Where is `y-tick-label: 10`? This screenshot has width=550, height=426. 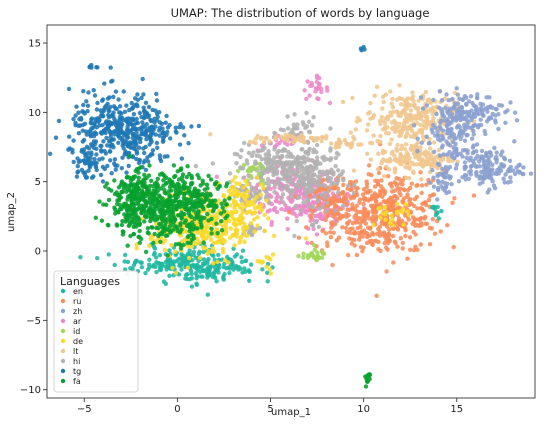
y-tick-label: 10 is located at coordinates (34, 113).